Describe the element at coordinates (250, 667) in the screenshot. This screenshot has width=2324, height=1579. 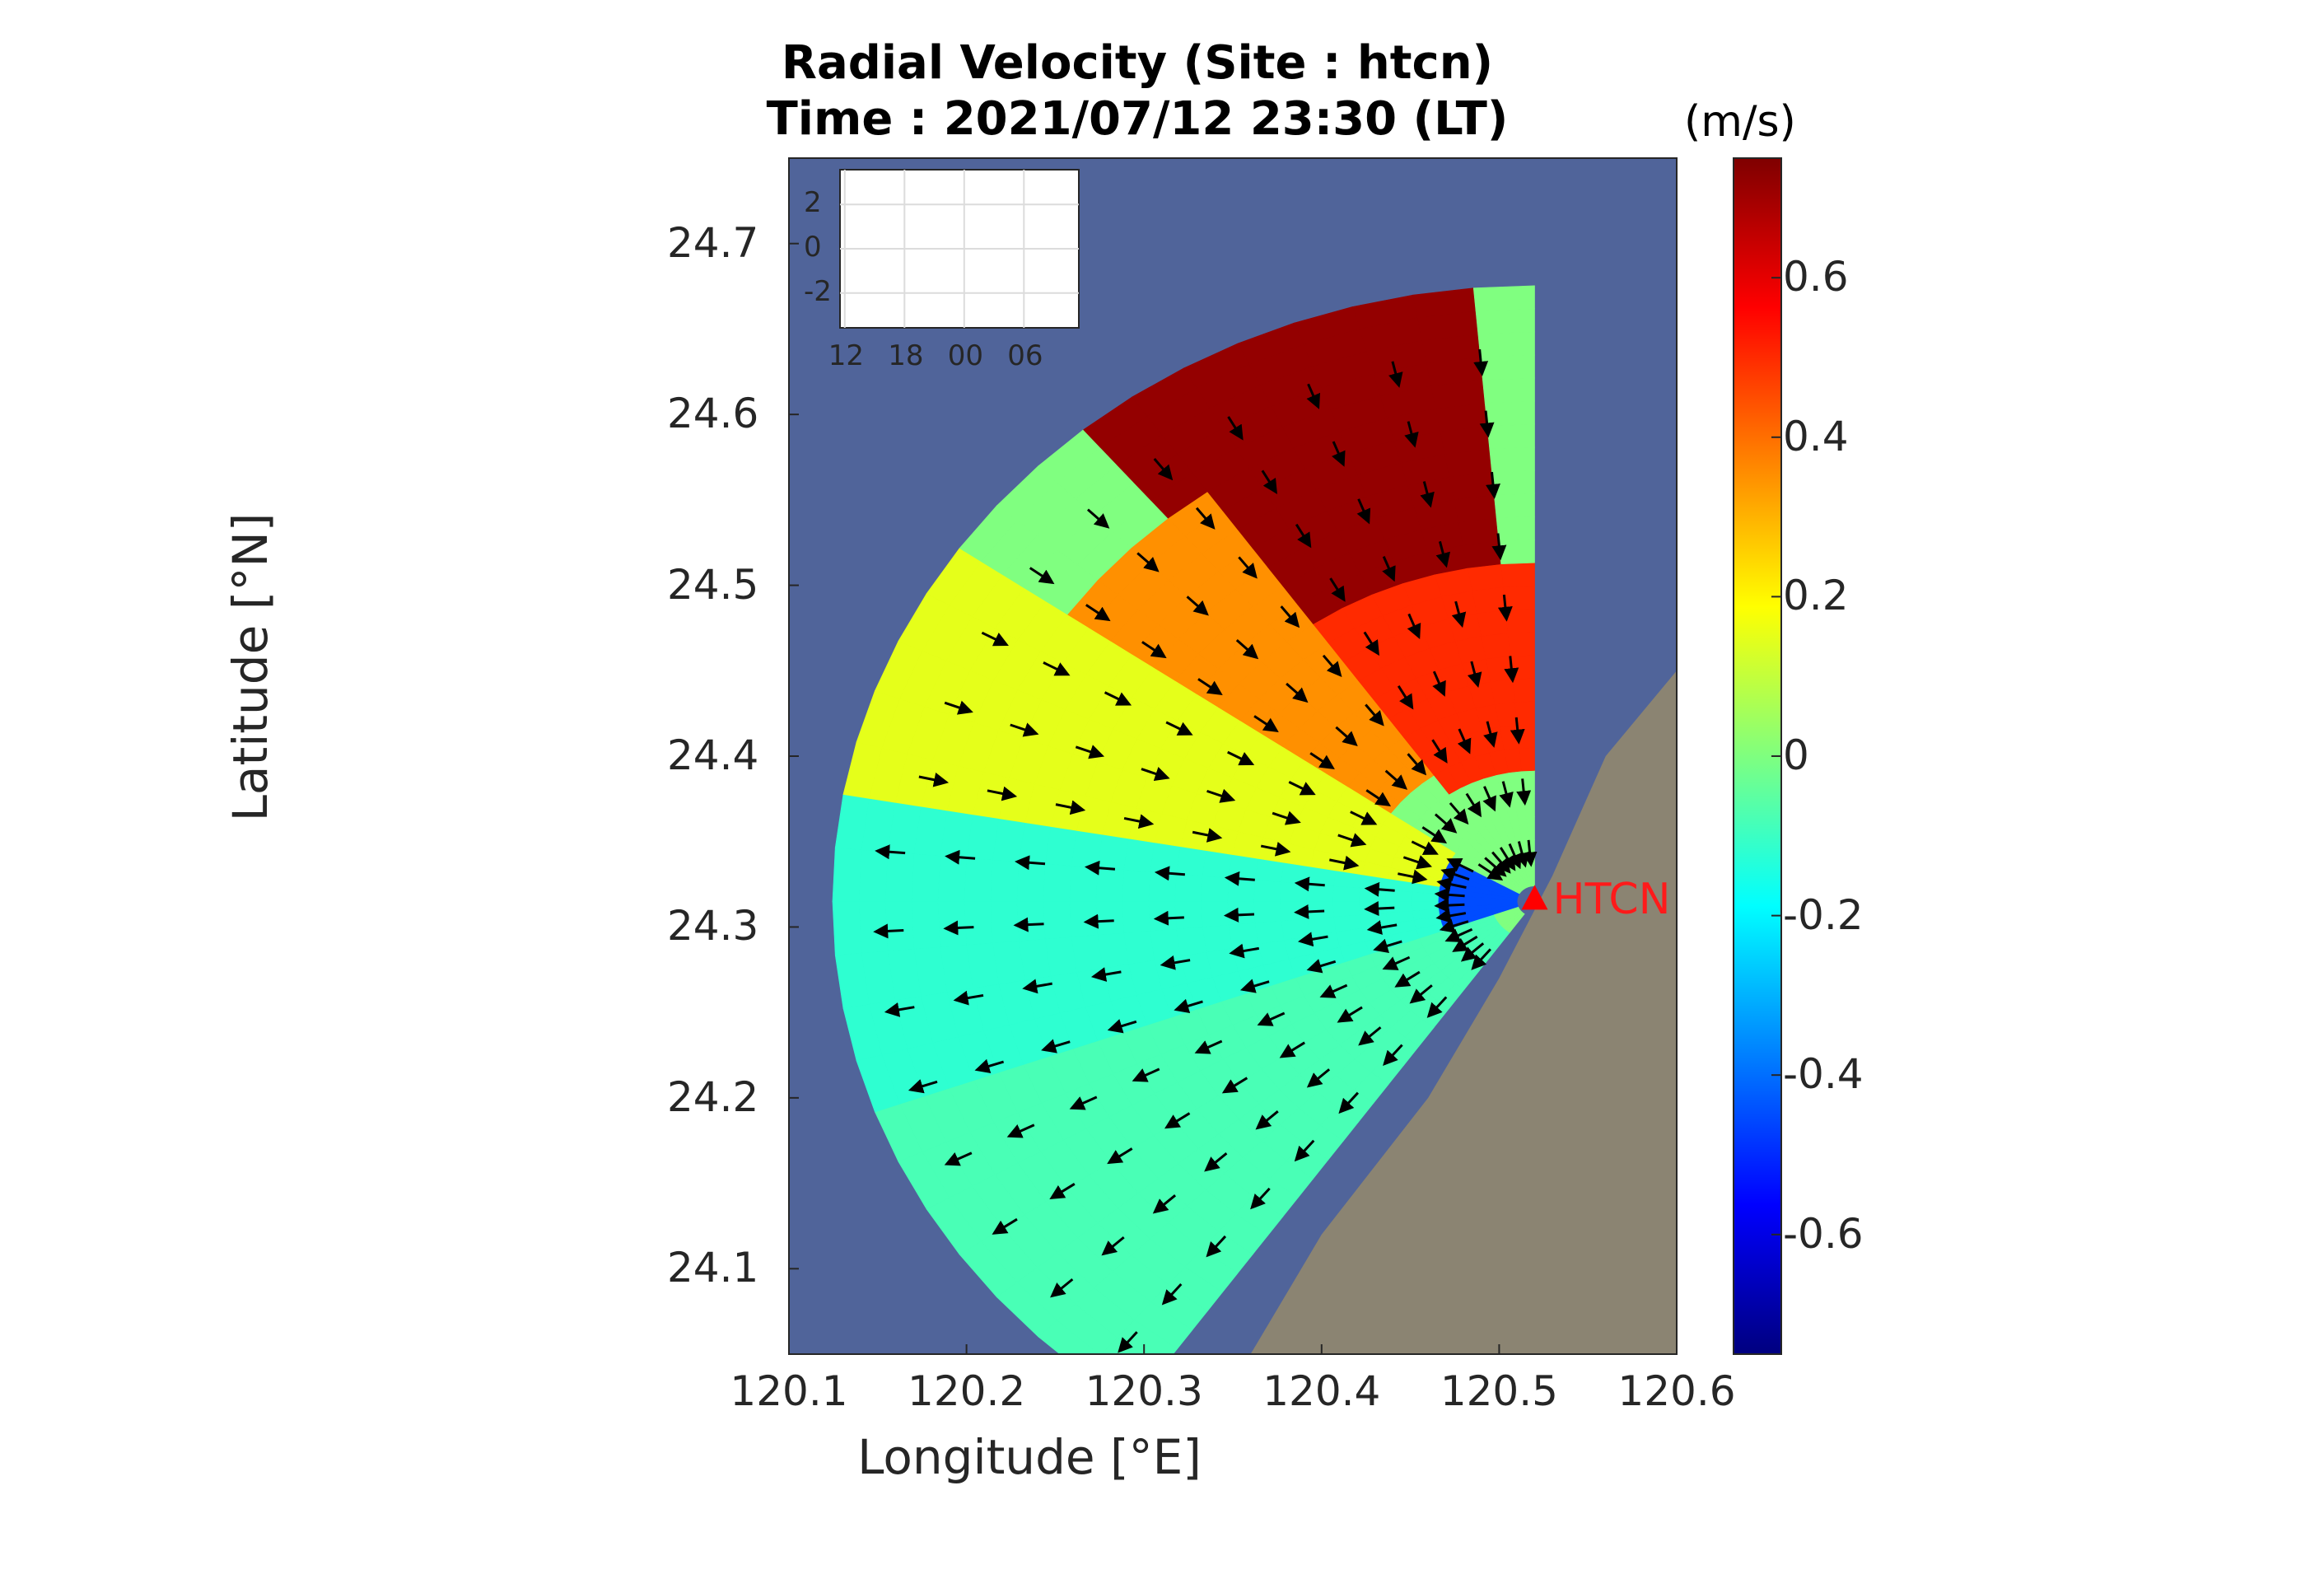
I see `y-axis-label: Latitude [°N]` at that location.